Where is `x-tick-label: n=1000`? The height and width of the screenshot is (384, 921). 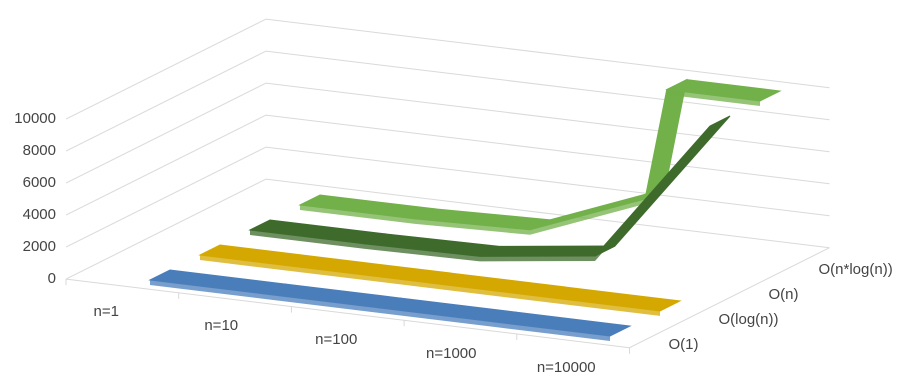 x-tick-label: n=1000 is located at coordinates (451, 353).